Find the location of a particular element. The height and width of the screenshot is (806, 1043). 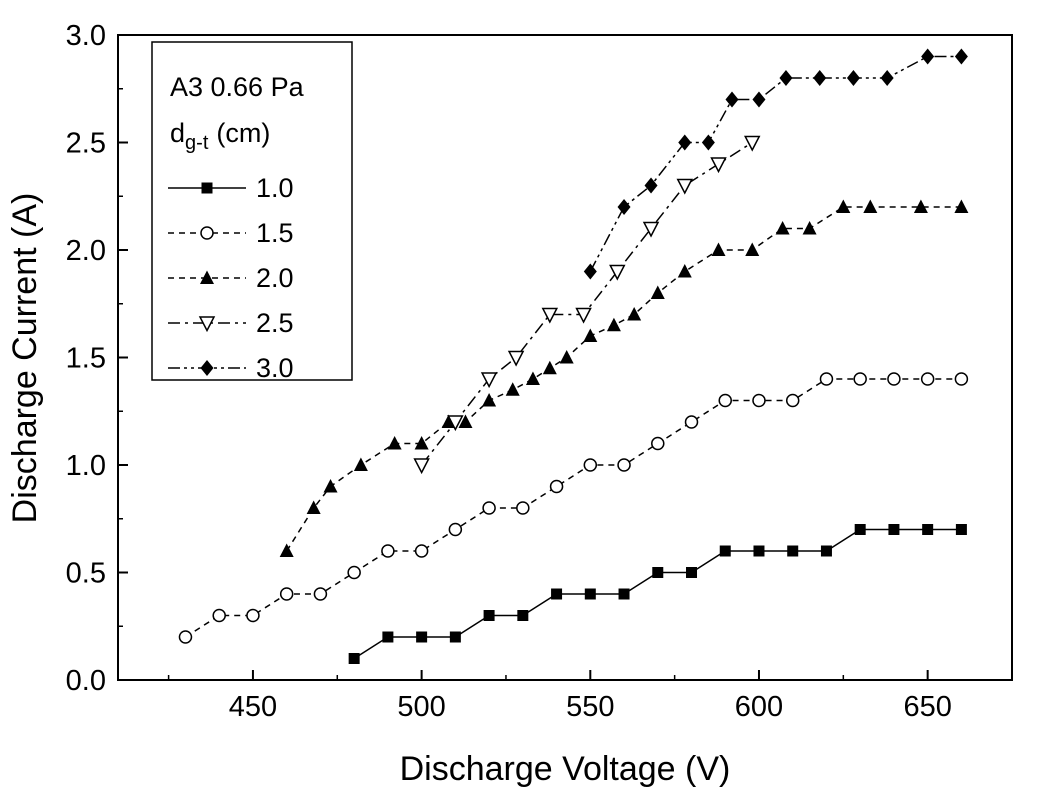

series-line-3.0 is located at coordinates (775, 163).